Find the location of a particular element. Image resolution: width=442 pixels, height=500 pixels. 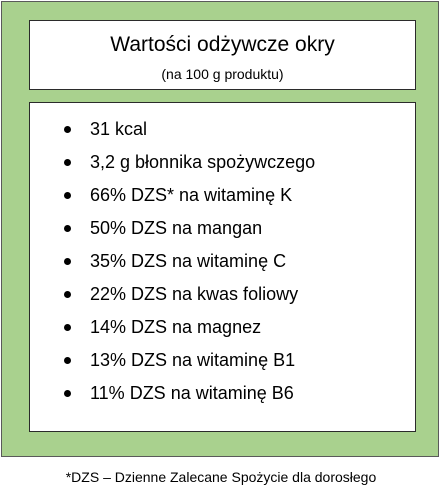

list-item: 11% DZS na witaminę B6 is located at coordinates (222, 393).